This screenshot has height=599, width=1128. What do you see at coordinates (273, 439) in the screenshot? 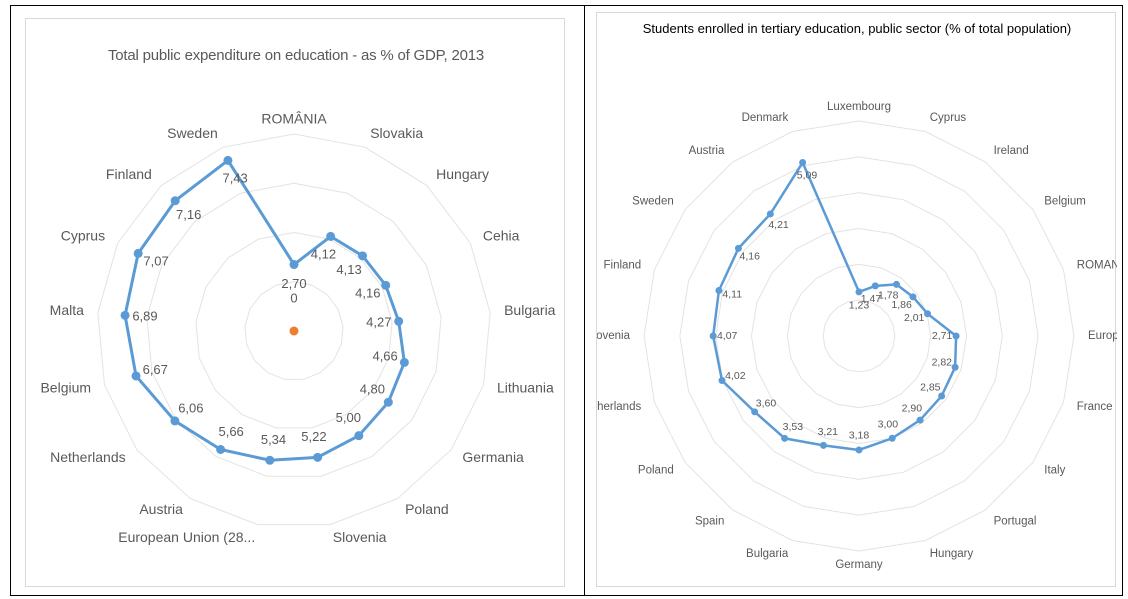
I see `data-label: 5,34` at bounding box center [273, 439].